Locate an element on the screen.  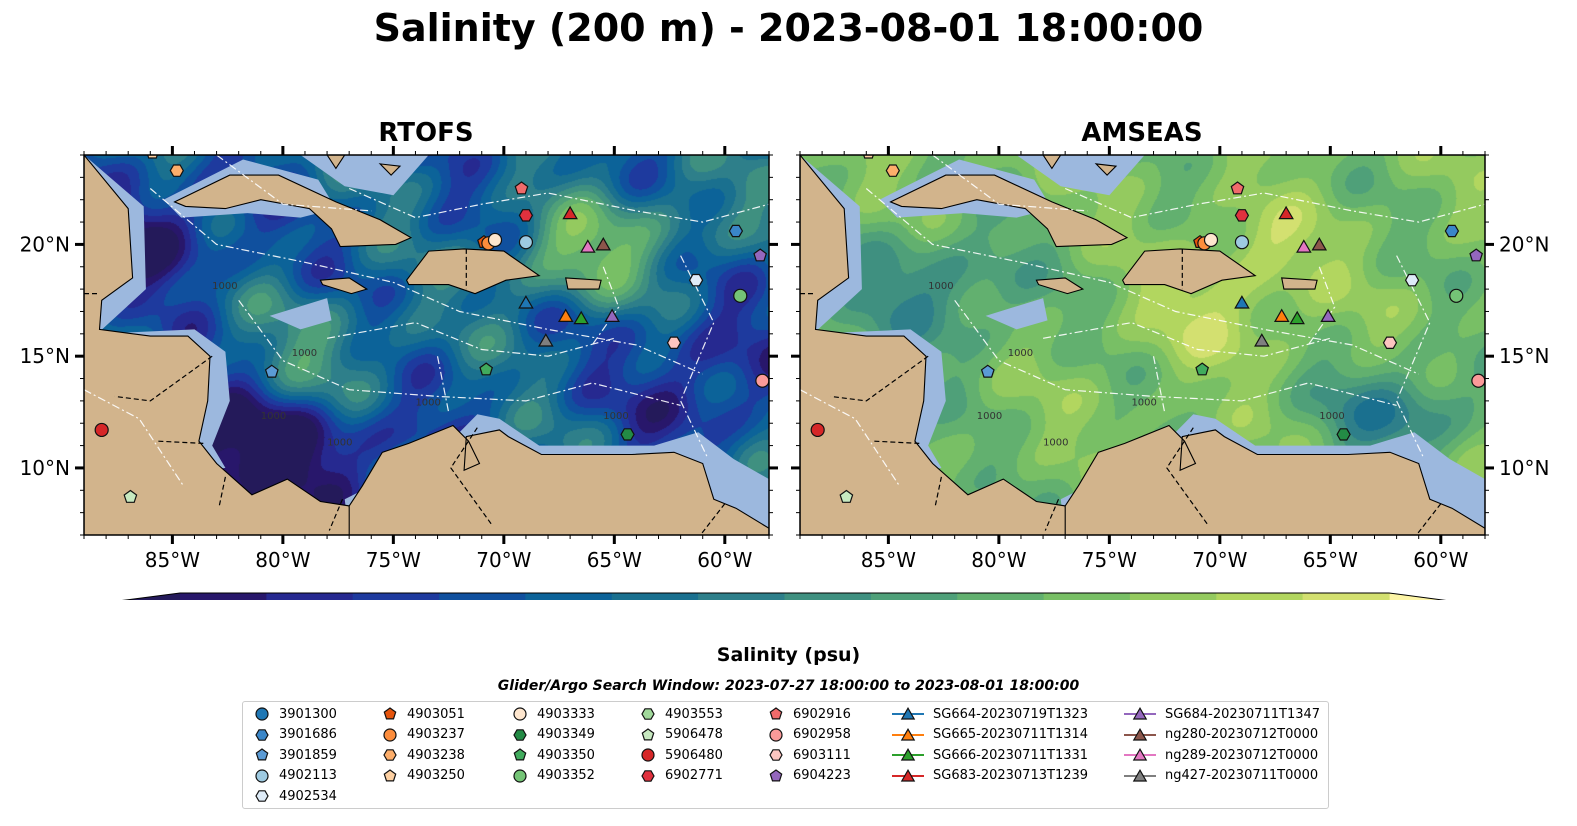
legend-column: 4903333 4903349 4903350 4903352 is located at coordinates (553, 745).